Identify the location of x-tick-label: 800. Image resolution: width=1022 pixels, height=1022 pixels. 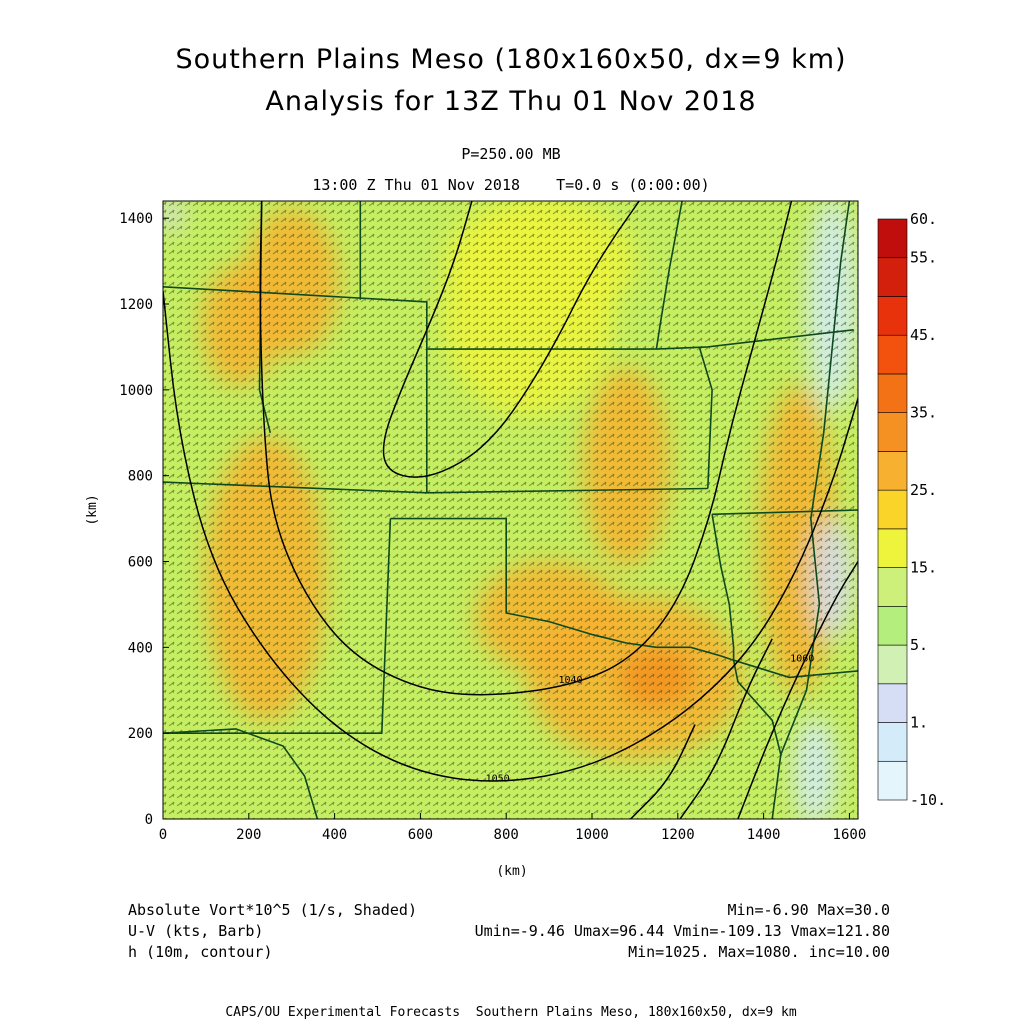
(506, 835).